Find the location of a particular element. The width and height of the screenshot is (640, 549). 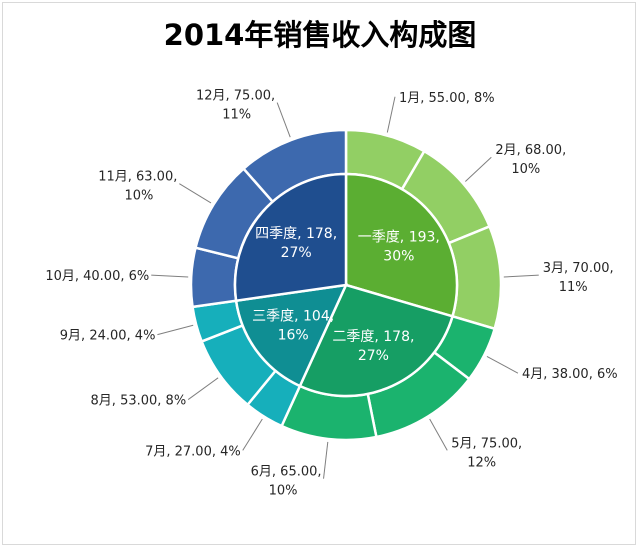

month-label: 11月, 63.00, 10% is located at coordinates (137, 187).